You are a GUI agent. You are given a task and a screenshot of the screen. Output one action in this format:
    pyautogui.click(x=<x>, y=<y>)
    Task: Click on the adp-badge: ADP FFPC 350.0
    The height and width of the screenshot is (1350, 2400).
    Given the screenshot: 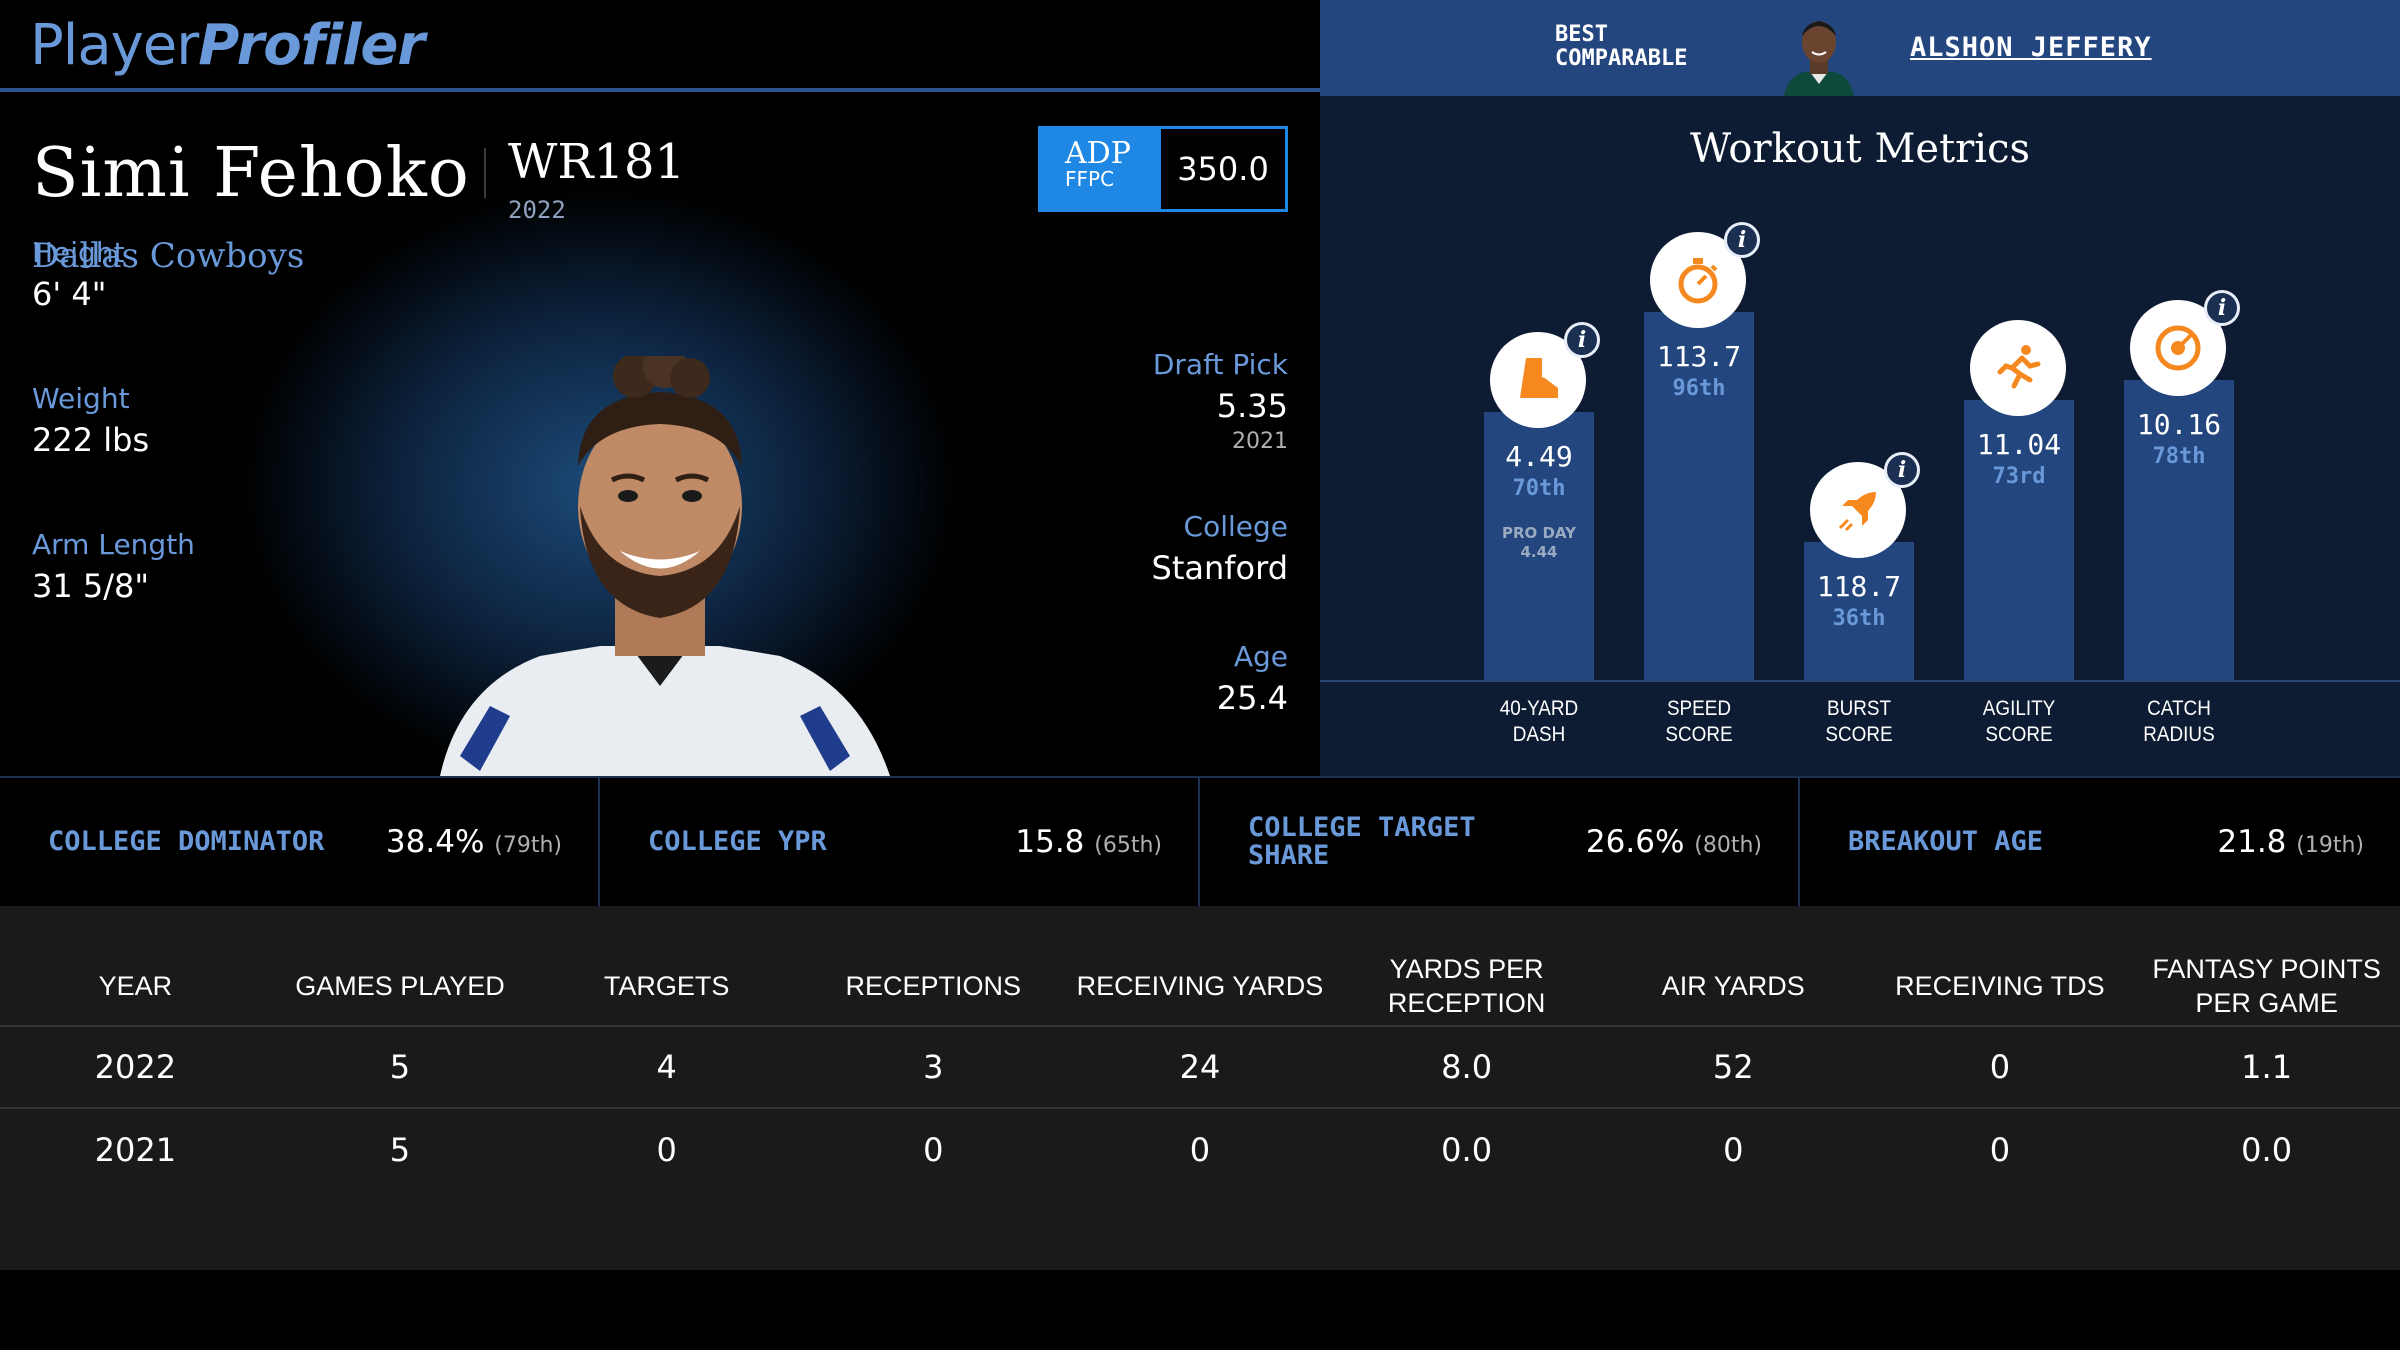 What is the action you would take?
    pyautogui.click(x=1163, y=169)
    